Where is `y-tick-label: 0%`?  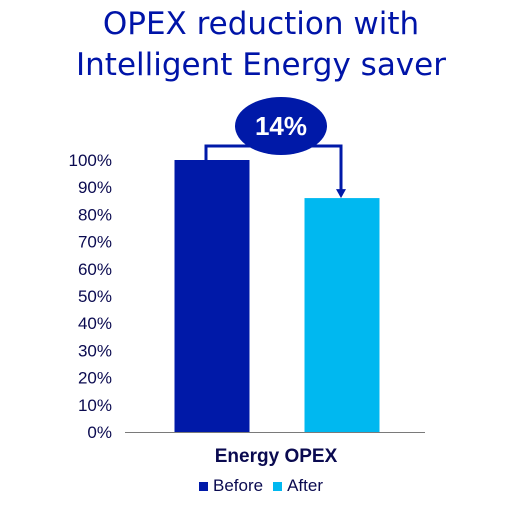 y-tick-label: 0% is located at coordinates (99, 432).